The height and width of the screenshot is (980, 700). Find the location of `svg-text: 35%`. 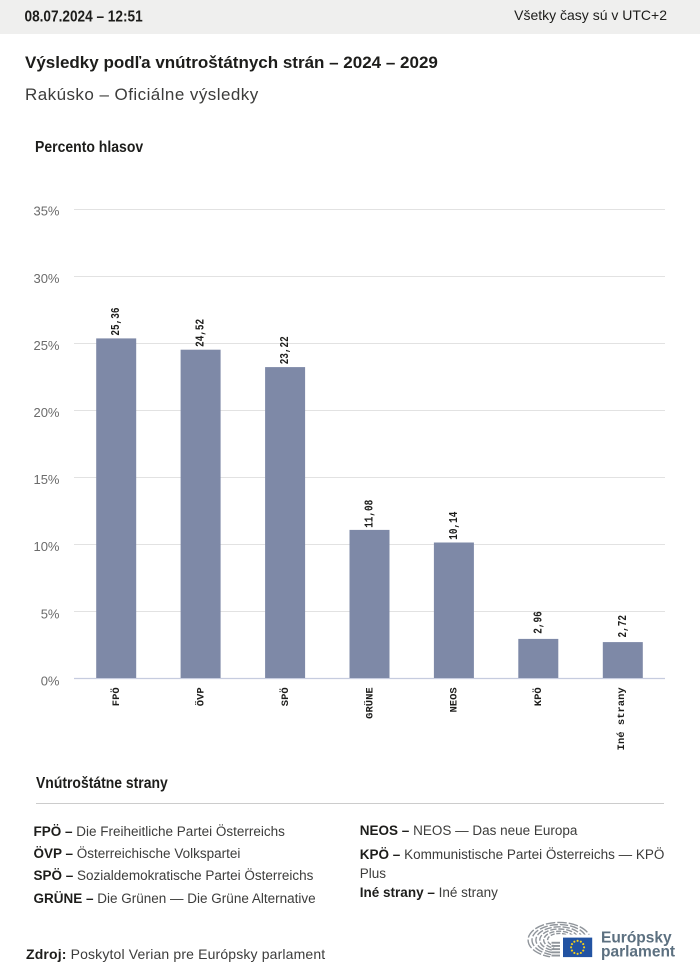

svg-text: 35% is located at coordinates (46, 211).